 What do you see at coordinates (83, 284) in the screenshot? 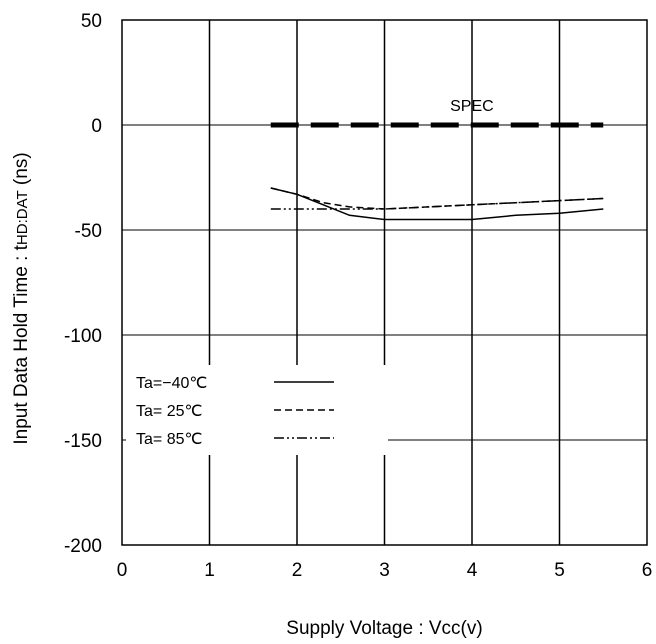
I see `y-tick-labels: 50 0 -50 -100 -150 -200` at bounding box center [83, 284].